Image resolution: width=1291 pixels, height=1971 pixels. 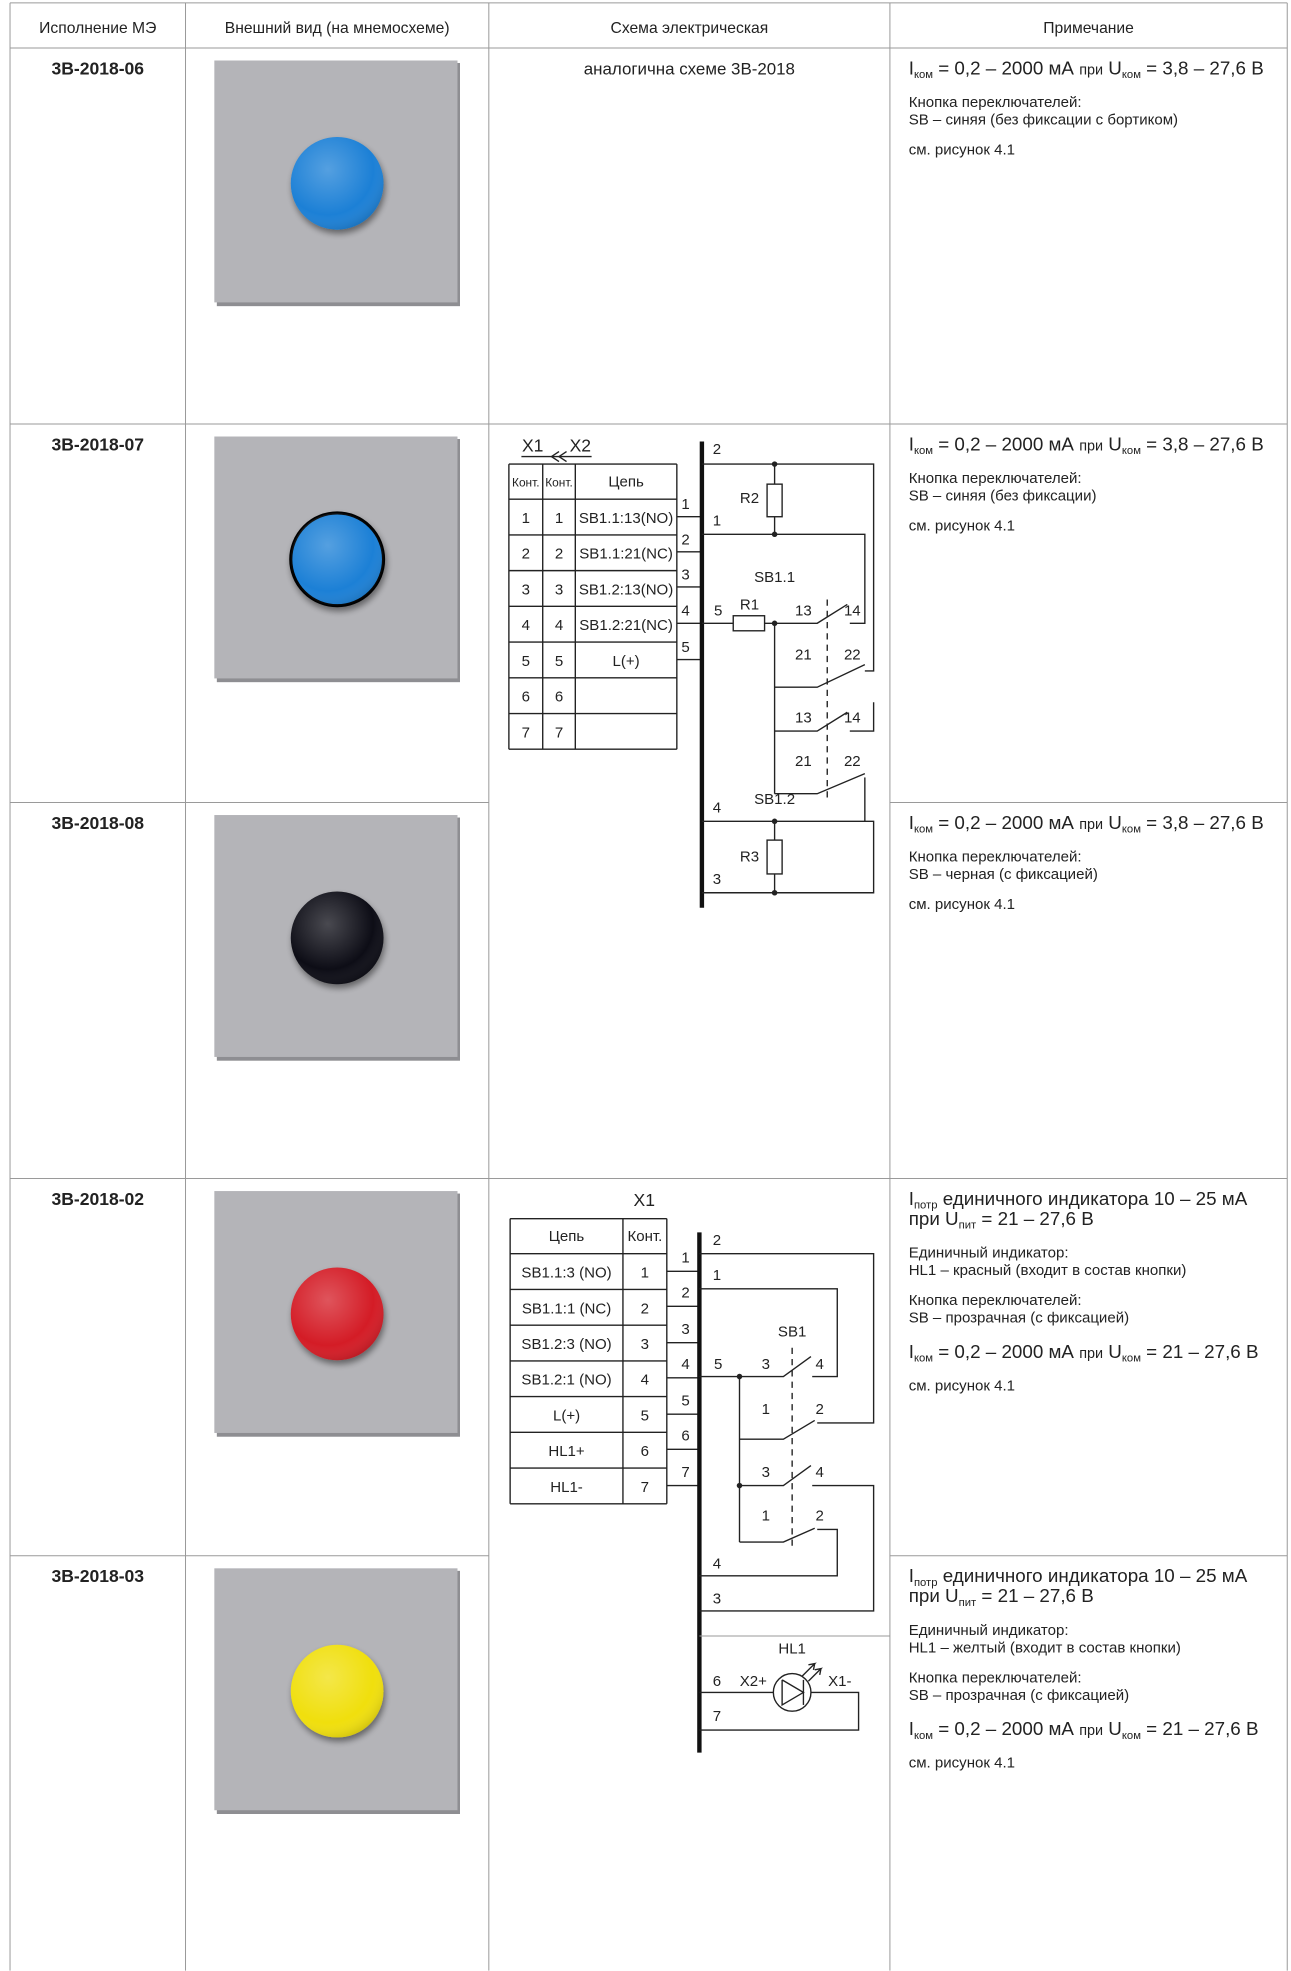 I want to click on labels: R1, so click(x=749, y=604).